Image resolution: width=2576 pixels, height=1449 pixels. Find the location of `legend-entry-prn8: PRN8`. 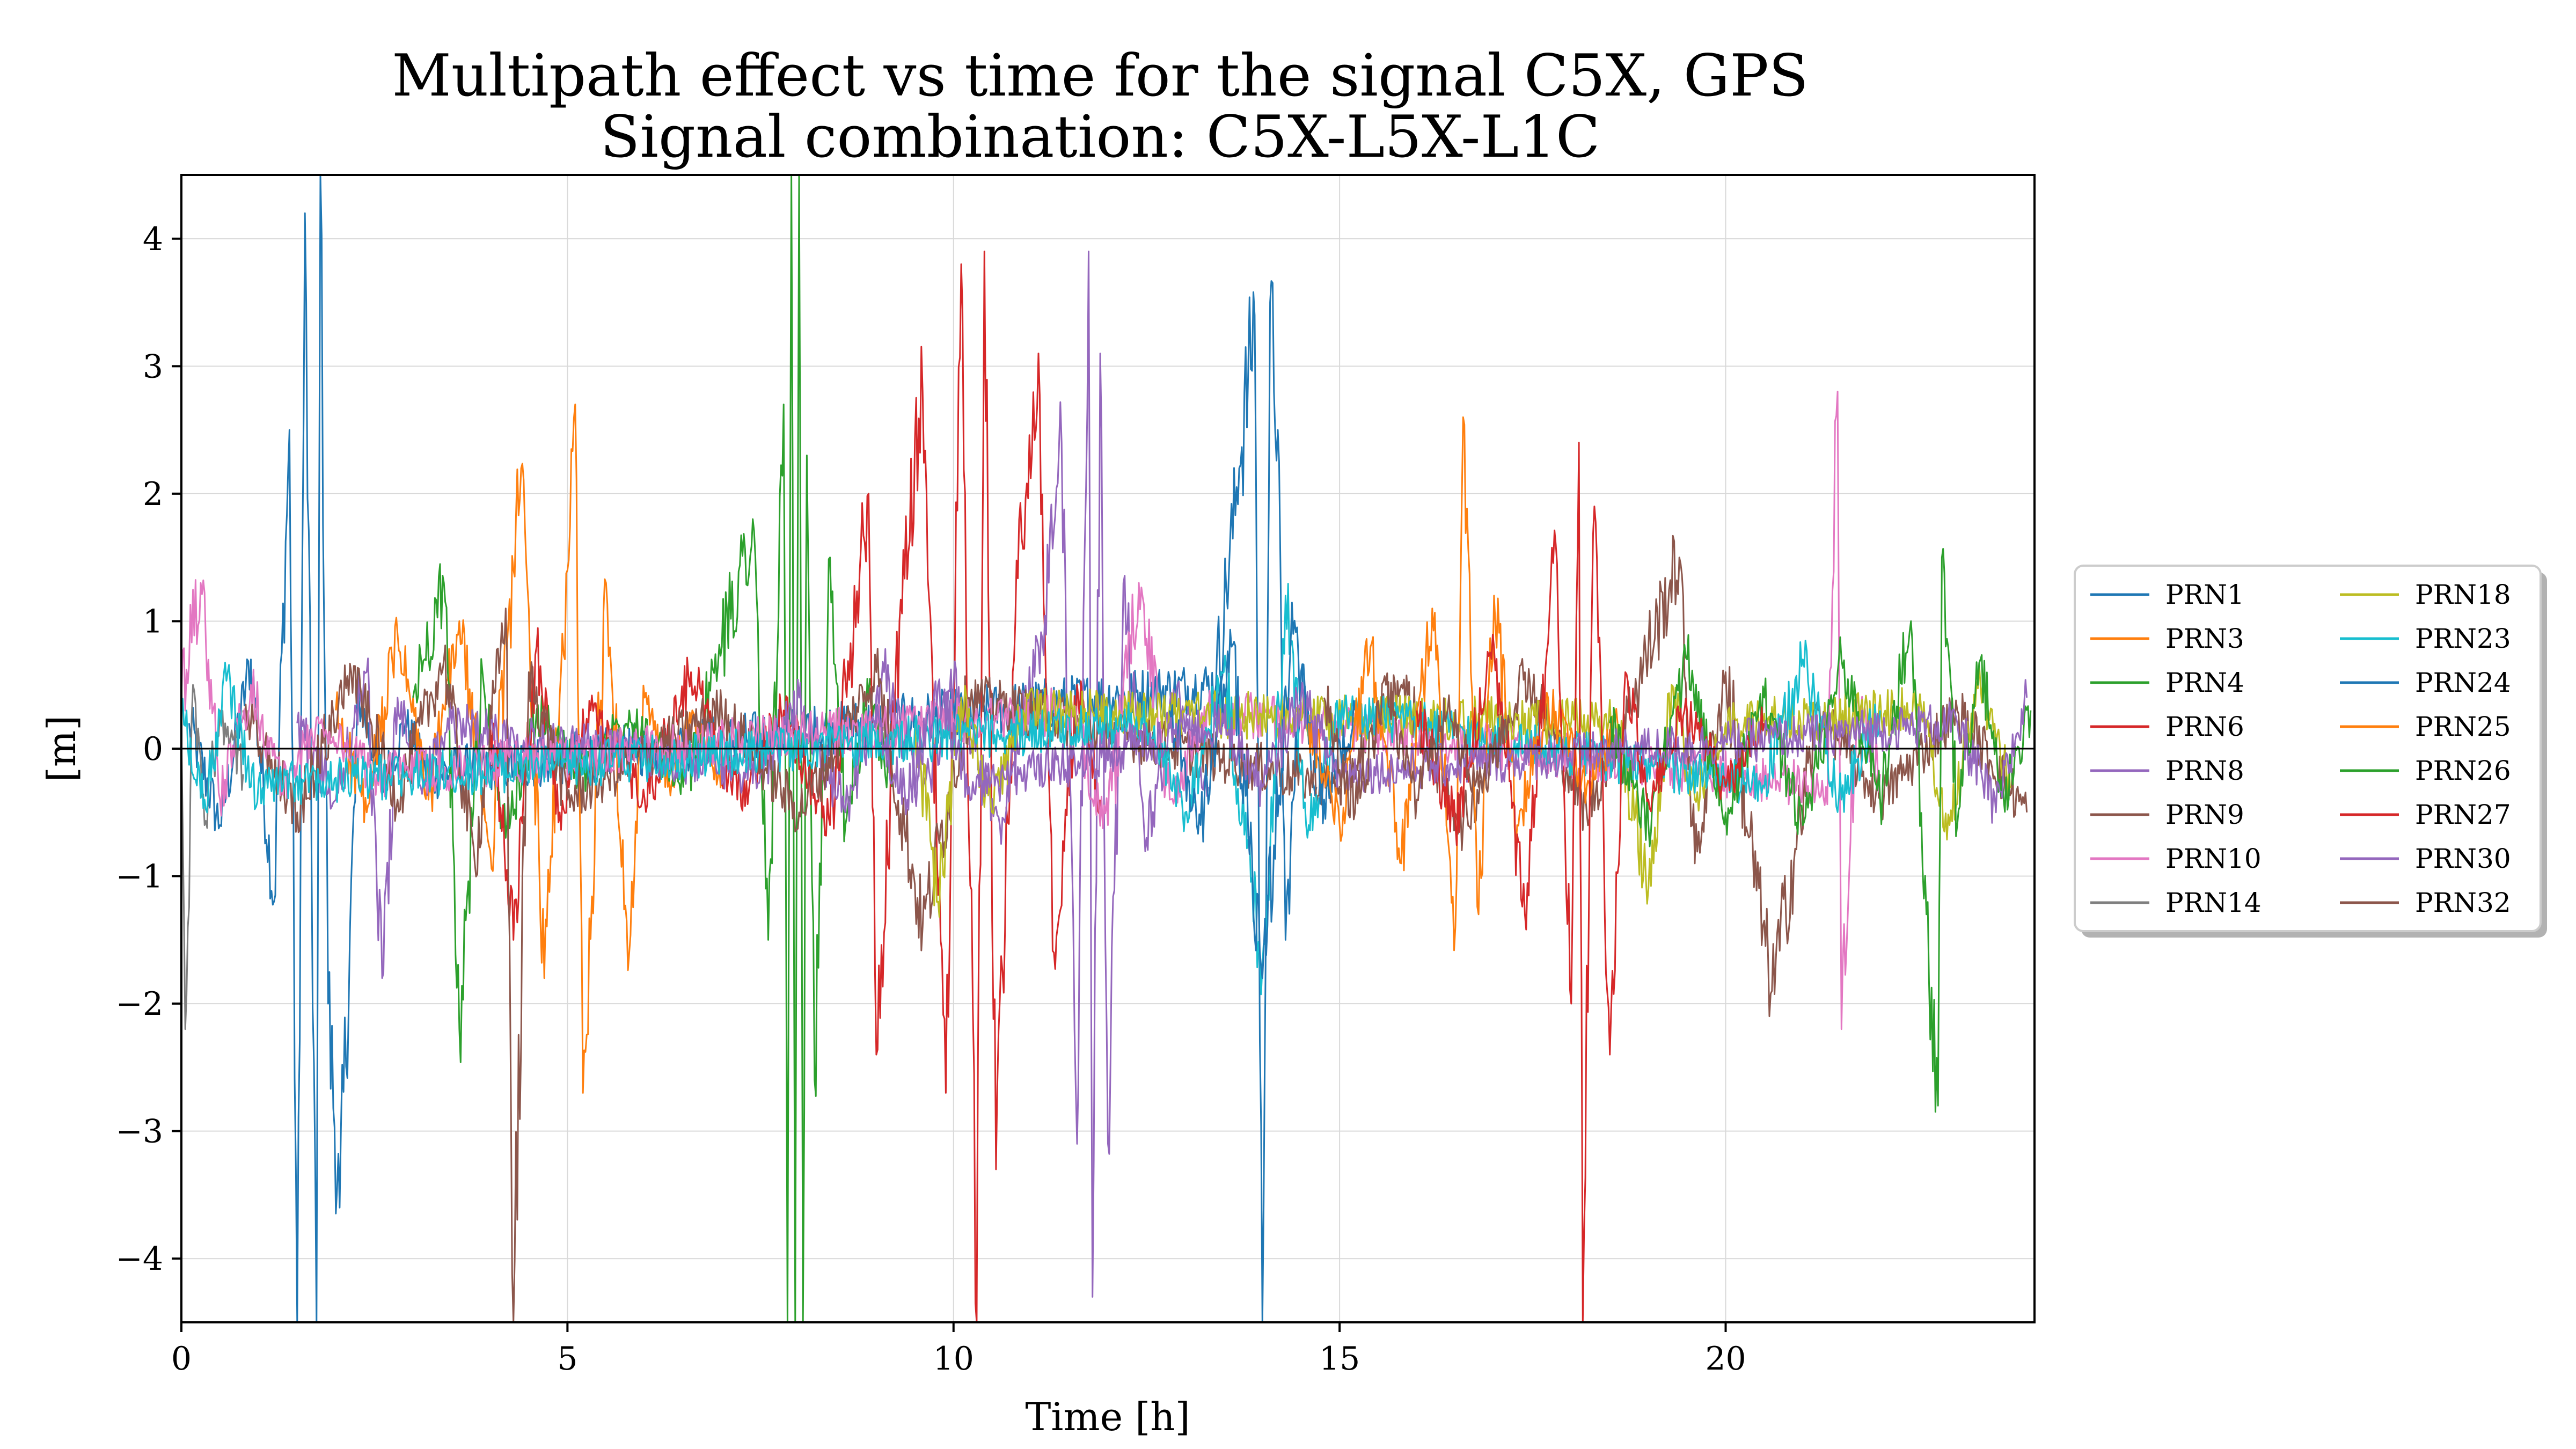

legend-entry-prn8: PRN8 is located at coordinates (2167, 770).